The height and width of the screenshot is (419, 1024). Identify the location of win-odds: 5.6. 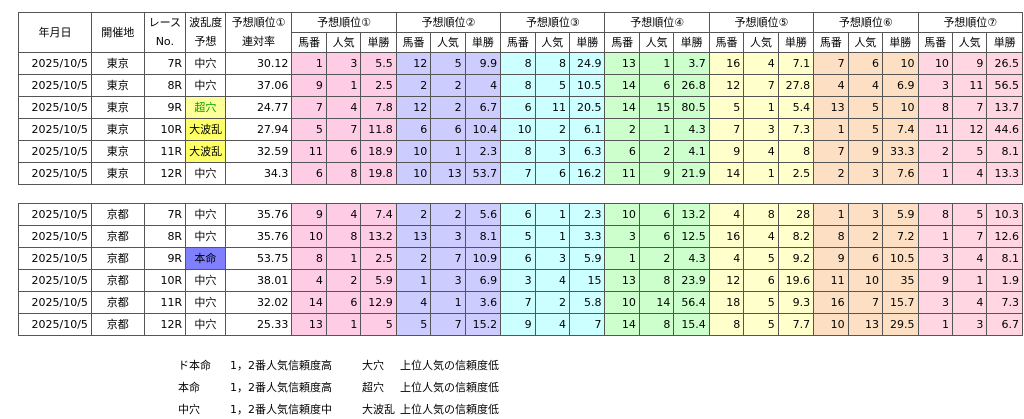
(483, 214).